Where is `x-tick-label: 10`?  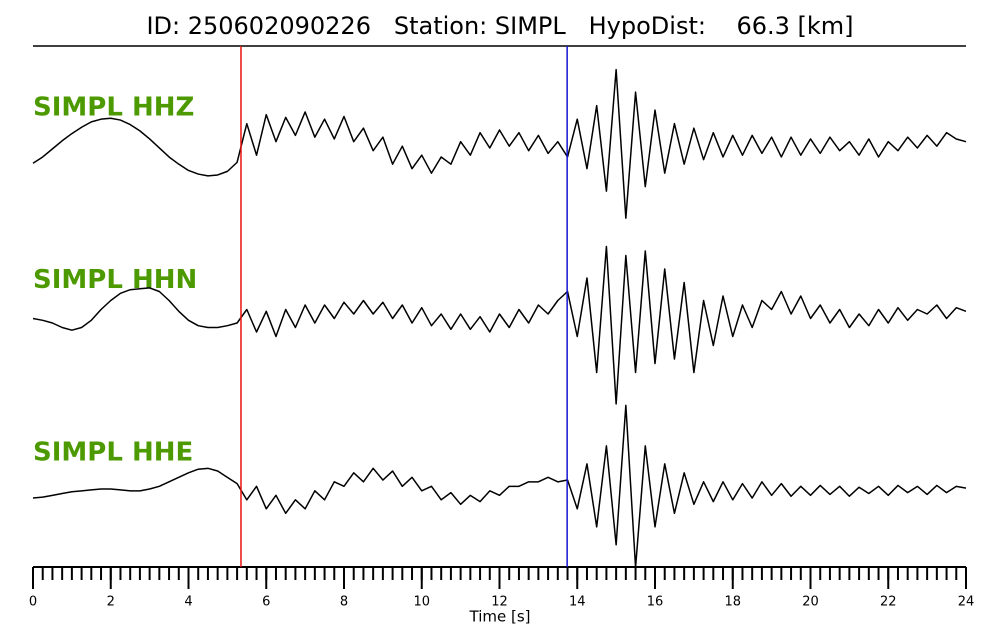
x-tick-label: 10 is located at coordinates (421, 602).